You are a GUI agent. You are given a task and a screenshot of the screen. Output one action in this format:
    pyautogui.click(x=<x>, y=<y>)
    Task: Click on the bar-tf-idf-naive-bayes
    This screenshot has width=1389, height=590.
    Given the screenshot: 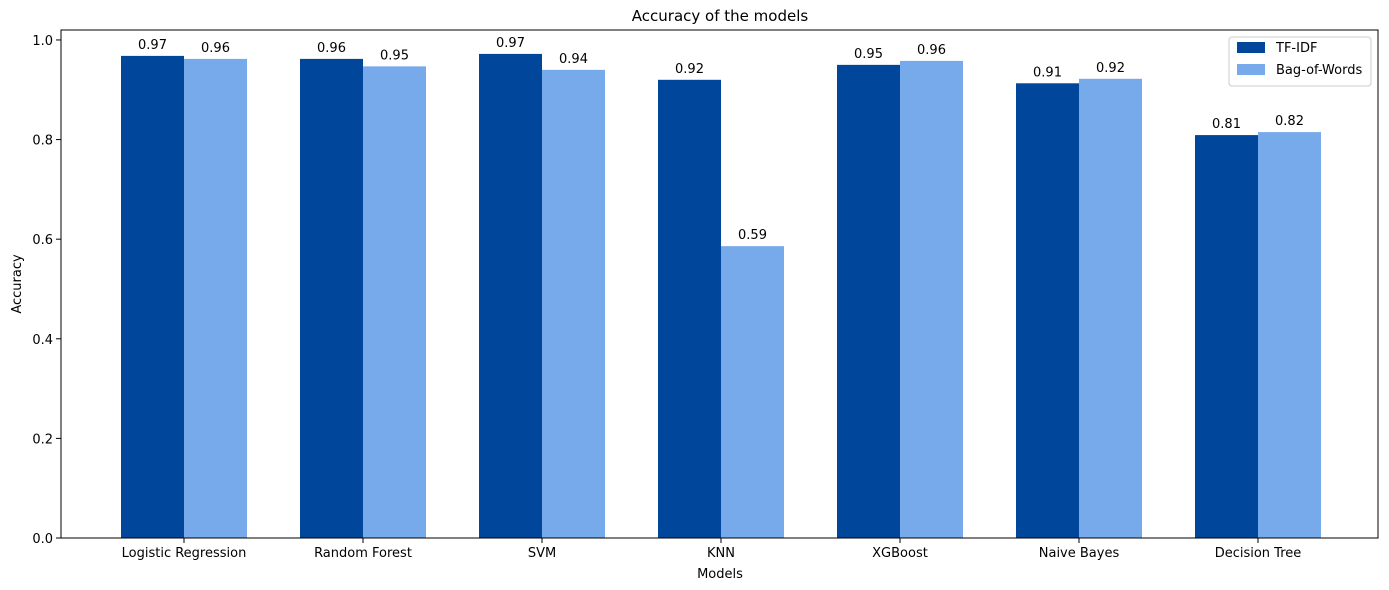 What is the action you would take?
    pyautogui.click(x=1047, y=311)
    